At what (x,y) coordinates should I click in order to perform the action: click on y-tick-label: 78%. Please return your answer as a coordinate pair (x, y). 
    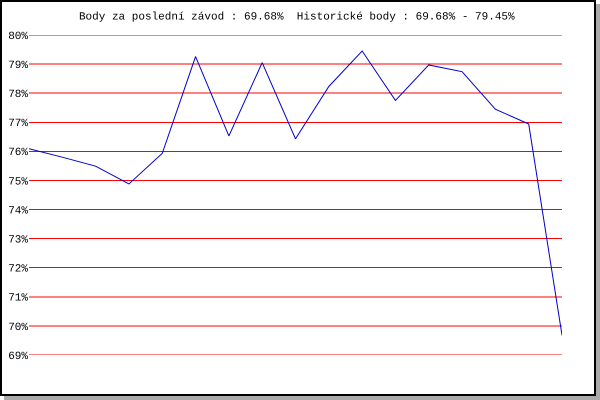
    Looking at the image, I should click on (18, 95).